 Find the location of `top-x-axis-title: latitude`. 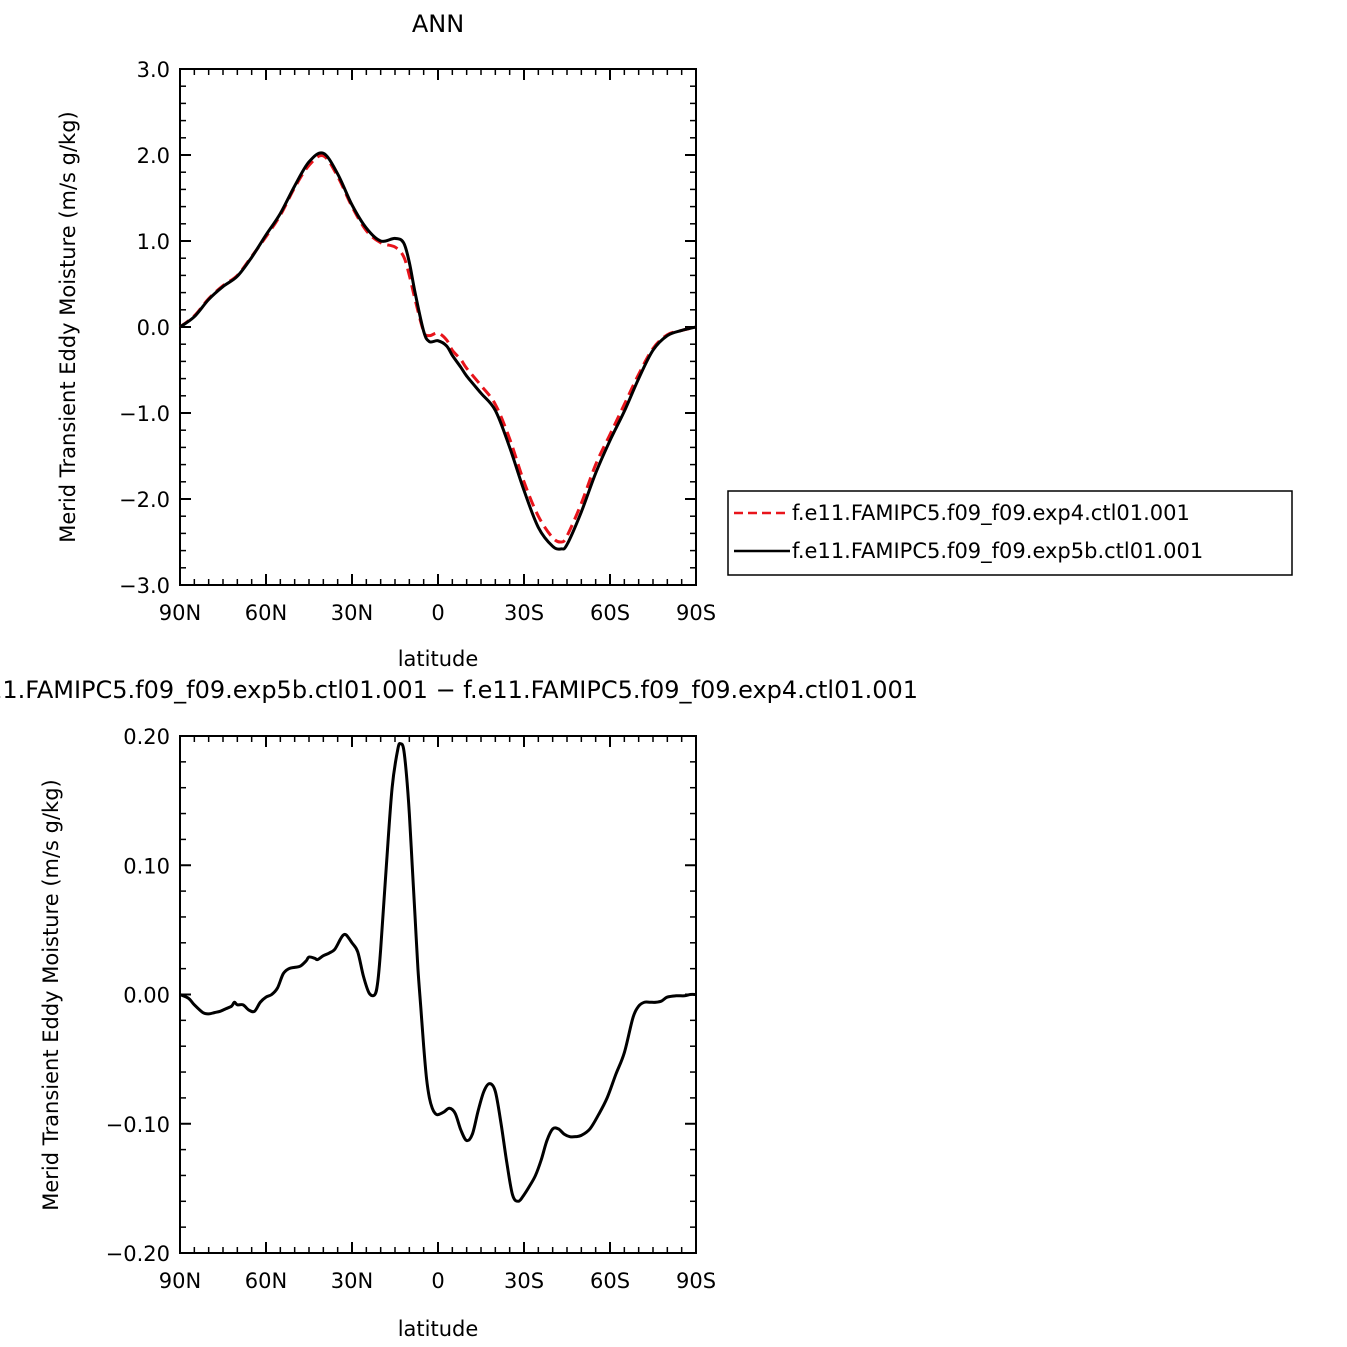

top-x-axis-title: latitude is located at coordinates (438, 659).